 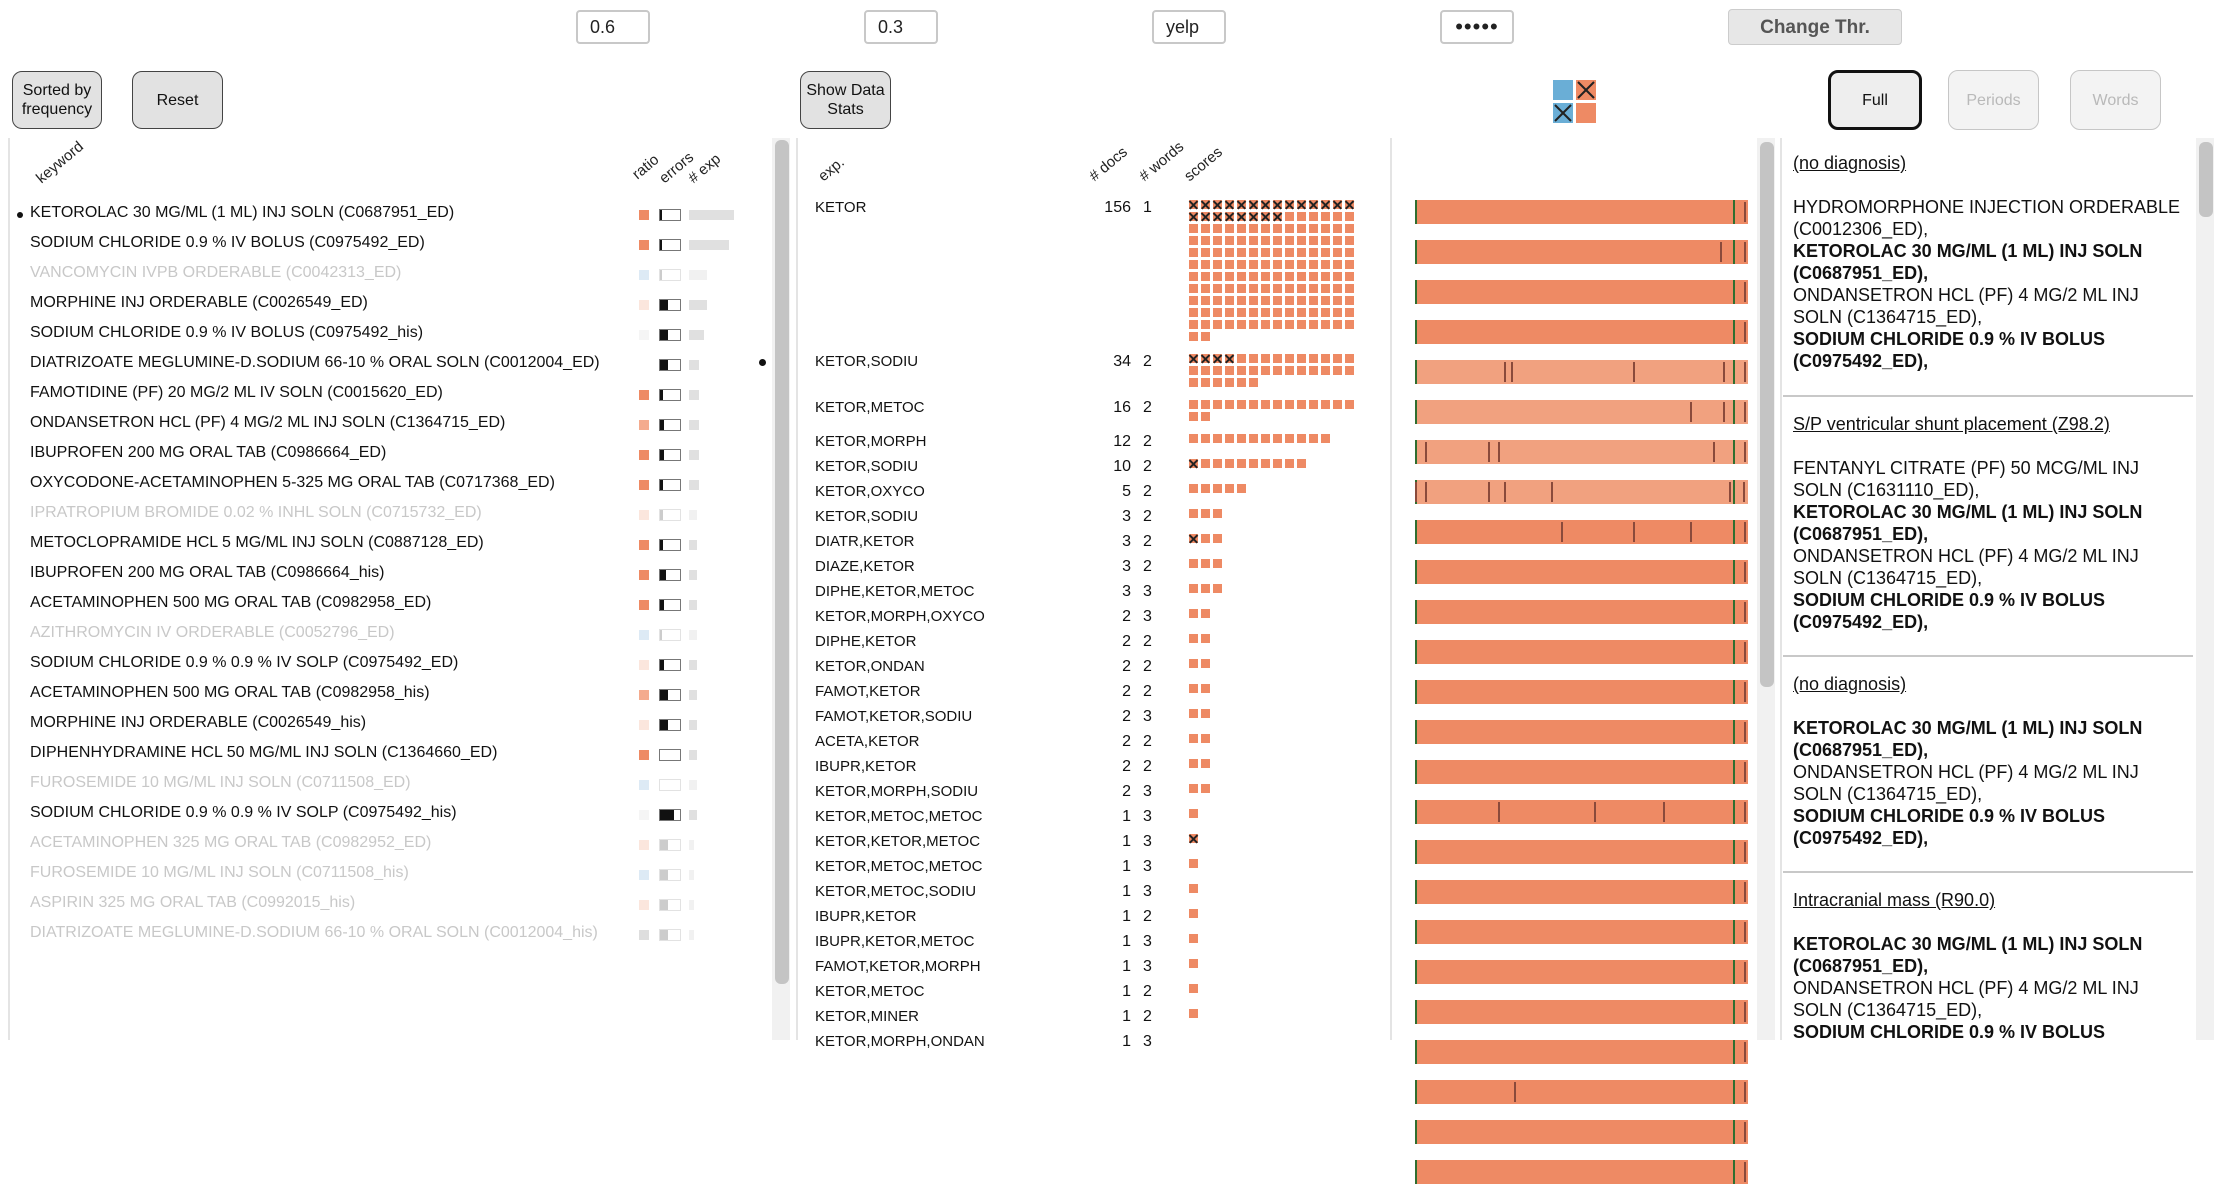 What do you see at coordinates (380, 725) in the screenshot?
I see `keyword-row: MORPHINE INJ ORDERABLE (C0026549_his)` at bounding box center [380, 725].